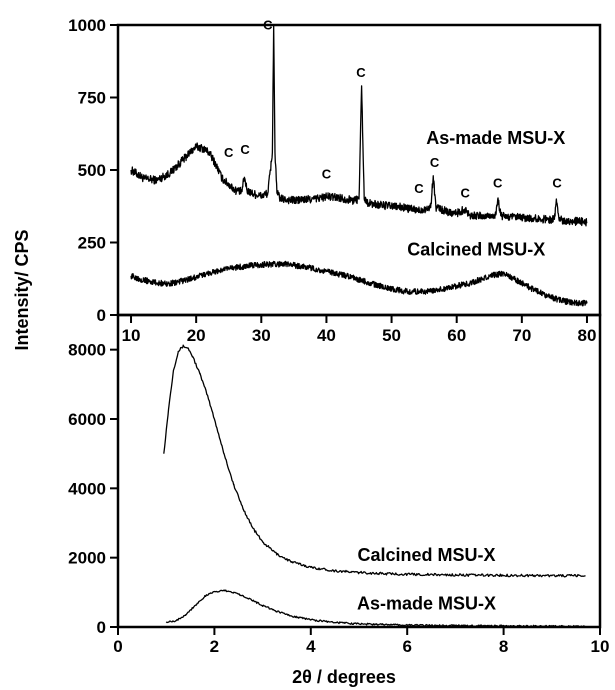 The height and width of the screenshot is (690, 615). Describe the element at coordinates (600, 646) in the screenshot. I see `bottom-x-tick-label: 10` at that location.